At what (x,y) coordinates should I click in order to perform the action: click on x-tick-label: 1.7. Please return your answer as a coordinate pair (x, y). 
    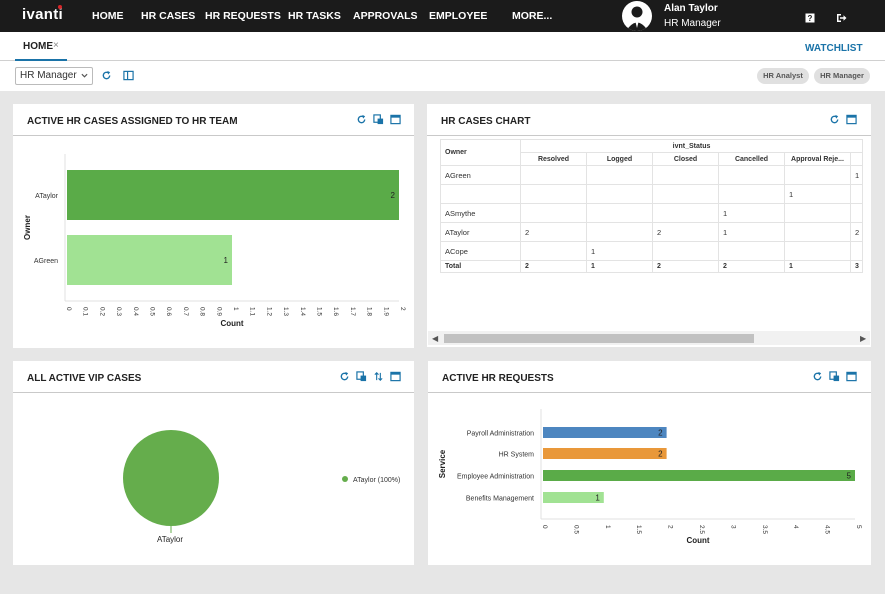
    Looking at the image, I should click on (352, 311).